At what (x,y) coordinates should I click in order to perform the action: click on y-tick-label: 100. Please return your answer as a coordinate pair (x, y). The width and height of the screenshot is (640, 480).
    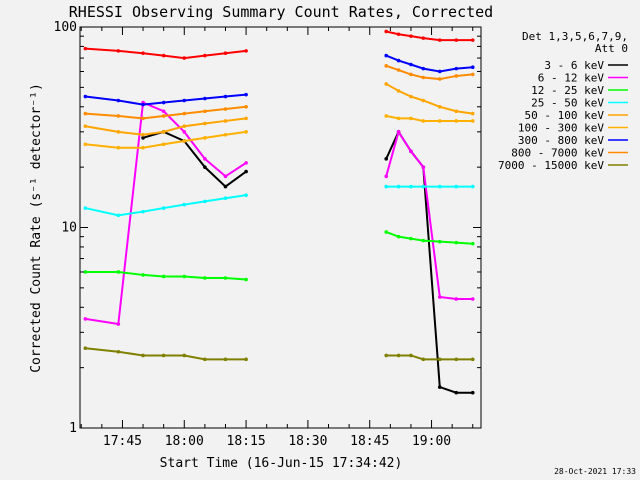
    Looking at the image, I should click on (65, 27).